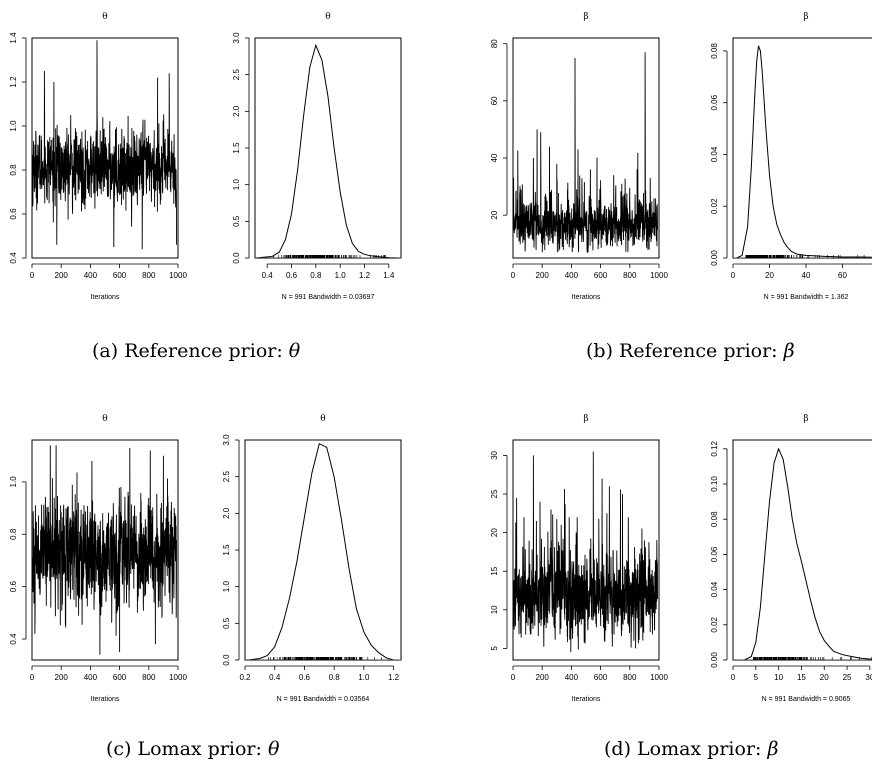 The width and height of the screenshot is (872, 767). What do you see at coordinates (13, 38) in the screenshot?
I see `y-tick-label: 1.4` at bounding box center [13, 38].